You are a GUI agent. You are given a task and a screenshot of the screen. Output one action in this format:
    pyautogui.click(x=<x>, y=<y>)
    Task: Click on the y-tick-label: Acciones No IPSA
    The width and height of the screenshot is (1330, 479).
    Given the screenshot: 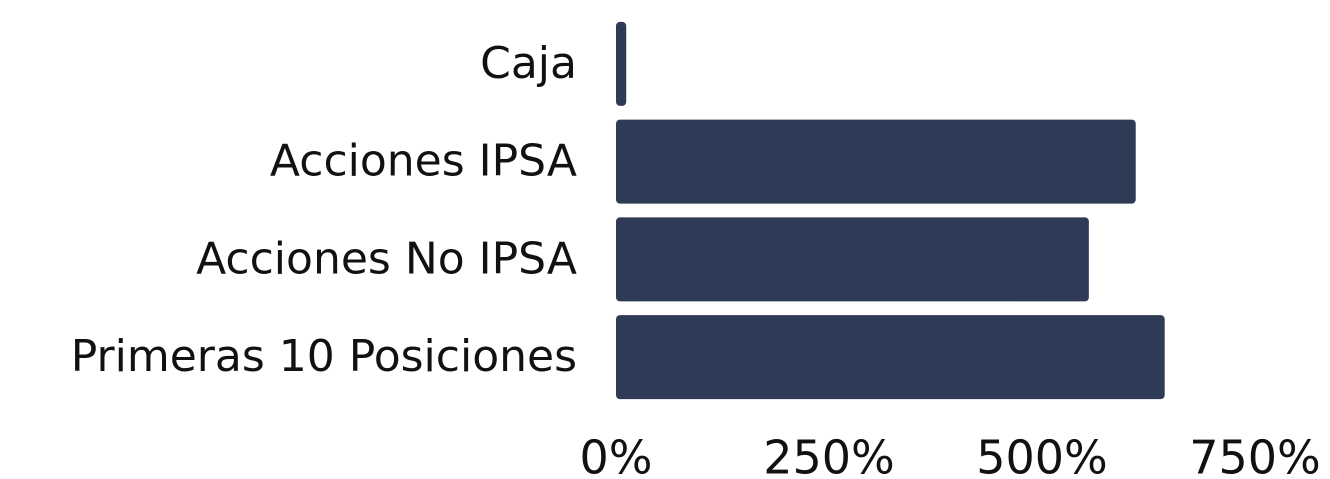 What is the action you would take?
    pyautogui.click(x=386, y=258)
    